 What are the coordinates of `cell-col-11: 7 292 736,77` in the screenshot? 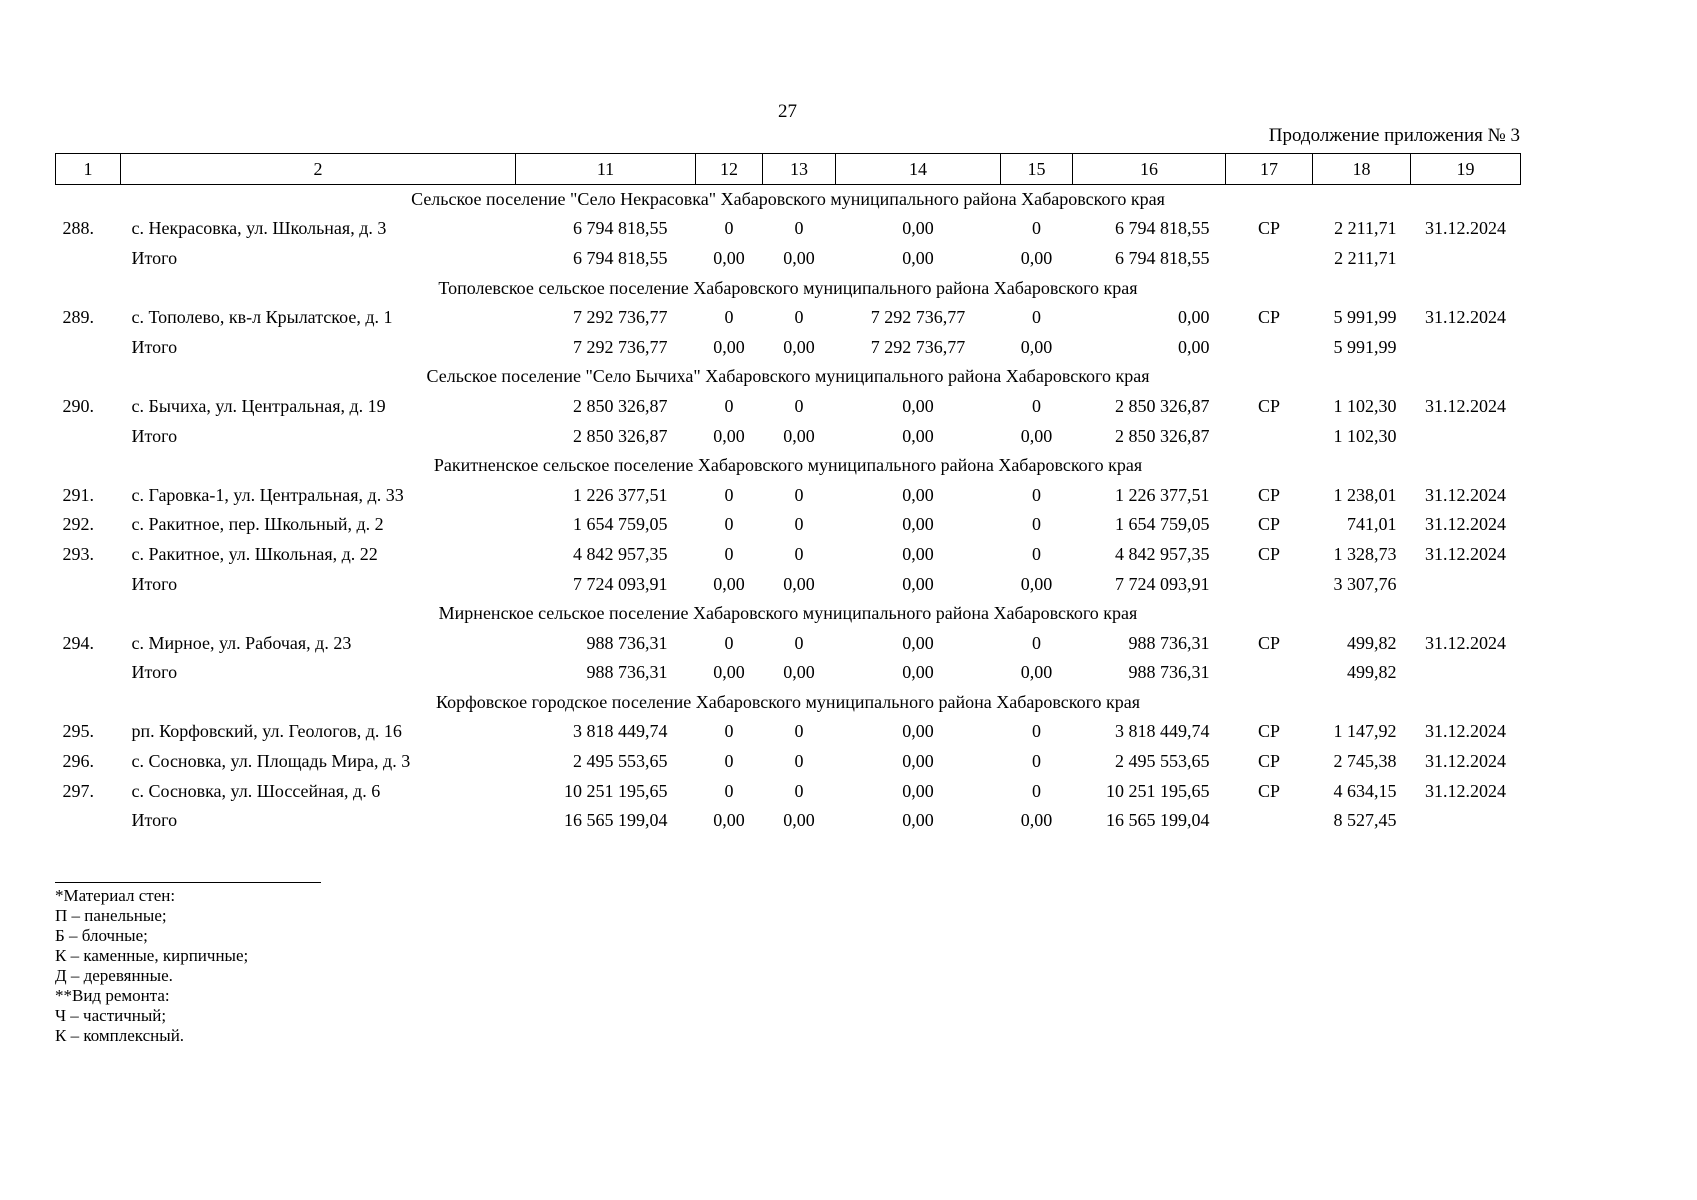 It's located at (620, 346).